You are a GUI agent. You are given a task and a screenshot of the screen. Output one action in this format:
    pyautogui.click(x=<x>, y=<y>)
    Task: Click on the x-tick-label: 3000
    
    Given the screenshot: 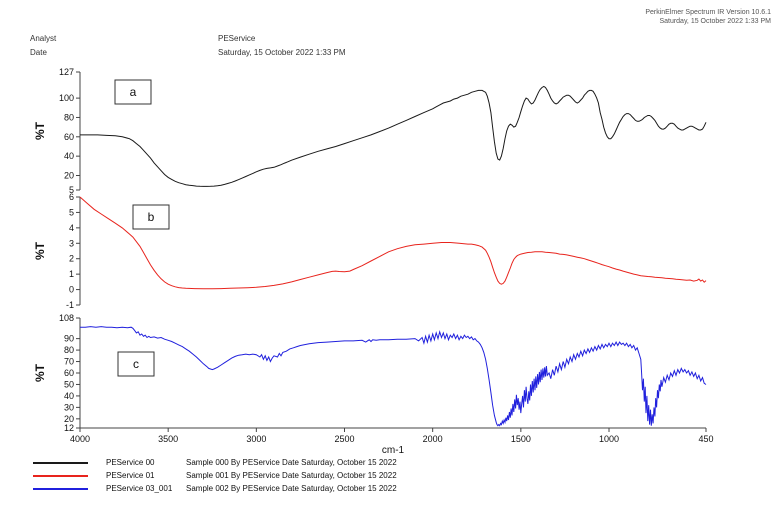 What is the action you would take?
    pyautogui.click(x=256, y=439)
    